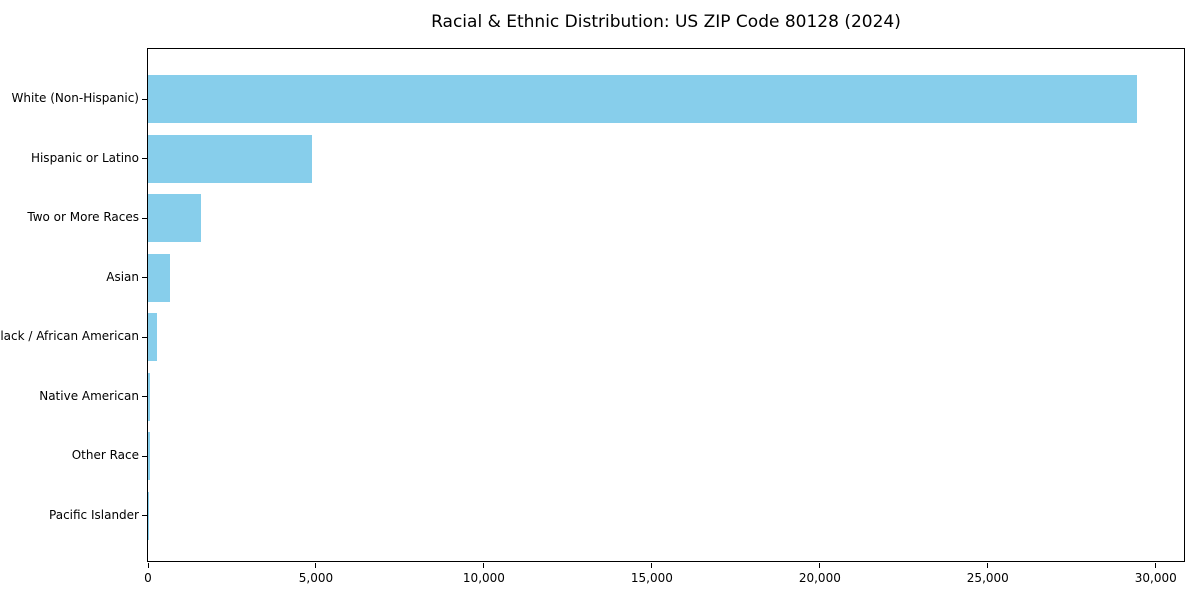  Describe the element at coordinates (83, 217) in the screenshot. I see `y-tick-label: Two or More Races` at that location.